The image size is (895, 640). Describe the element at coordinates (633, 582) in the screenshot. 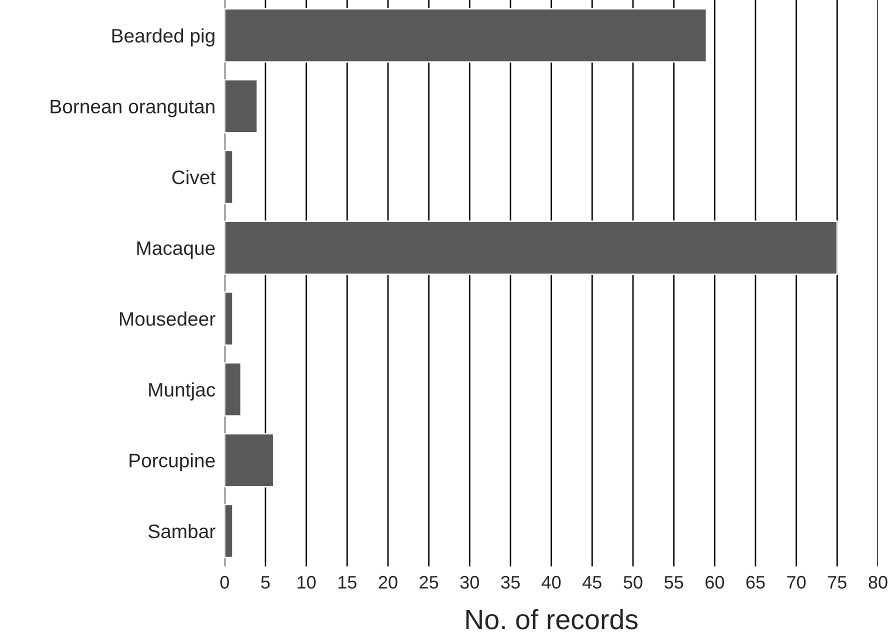

I see `x-tick-label: 50` at that location.